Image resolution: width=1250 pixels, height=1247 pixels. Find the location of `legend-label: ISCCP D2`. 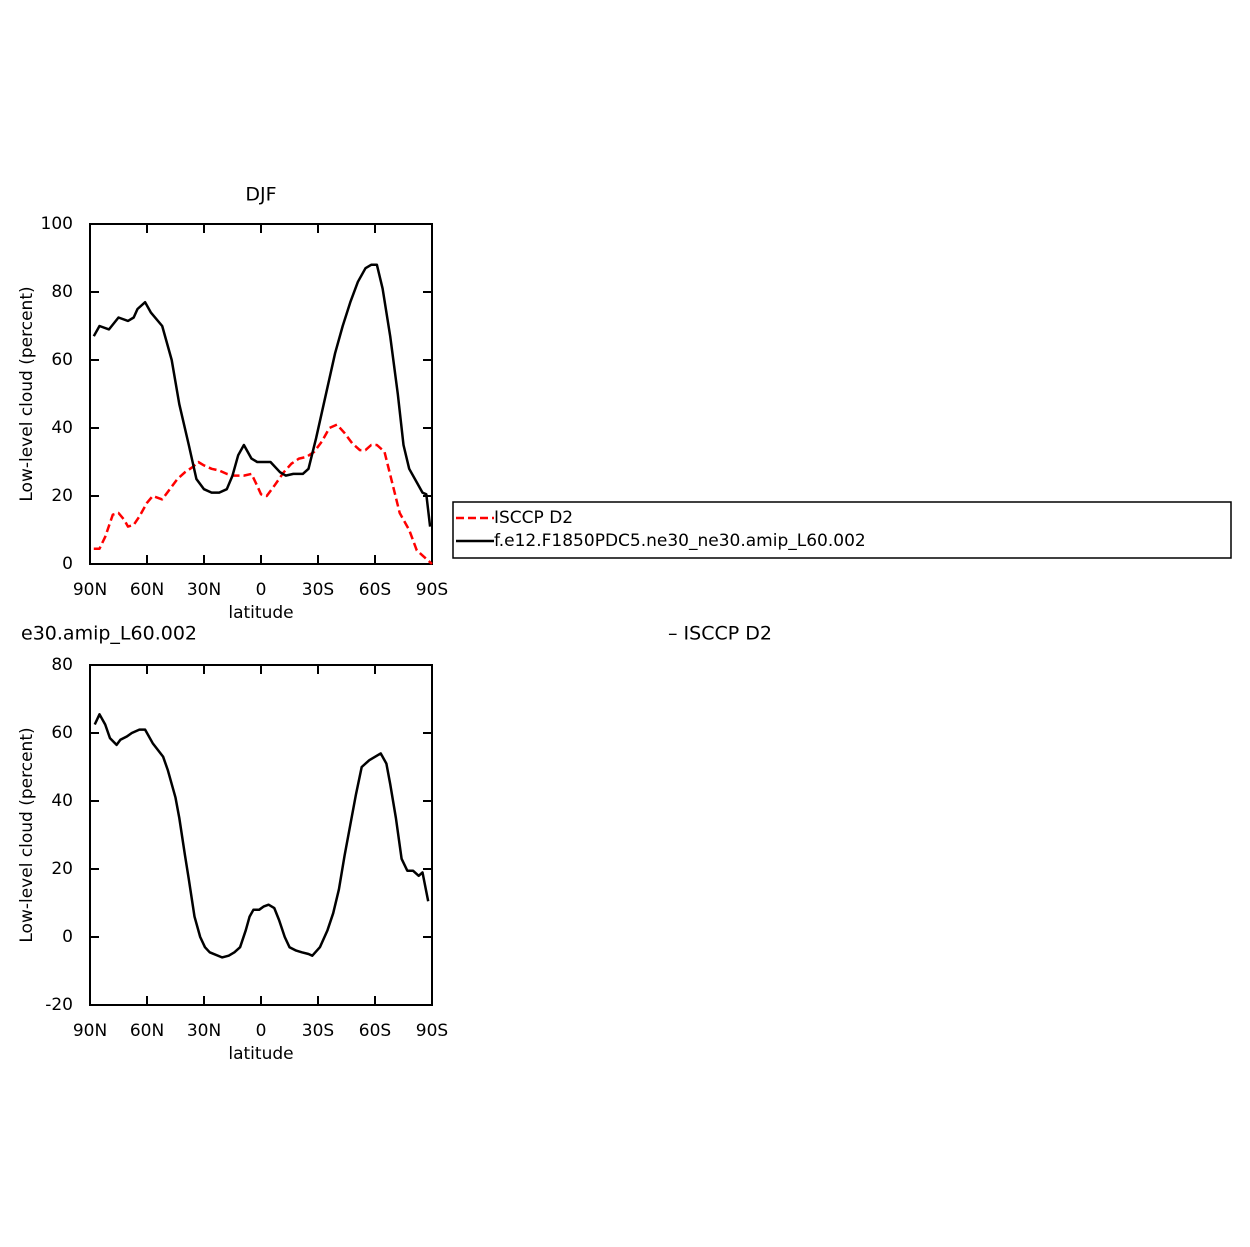

legend-label: ISCCP D2 is located at coordinates (533, 518).